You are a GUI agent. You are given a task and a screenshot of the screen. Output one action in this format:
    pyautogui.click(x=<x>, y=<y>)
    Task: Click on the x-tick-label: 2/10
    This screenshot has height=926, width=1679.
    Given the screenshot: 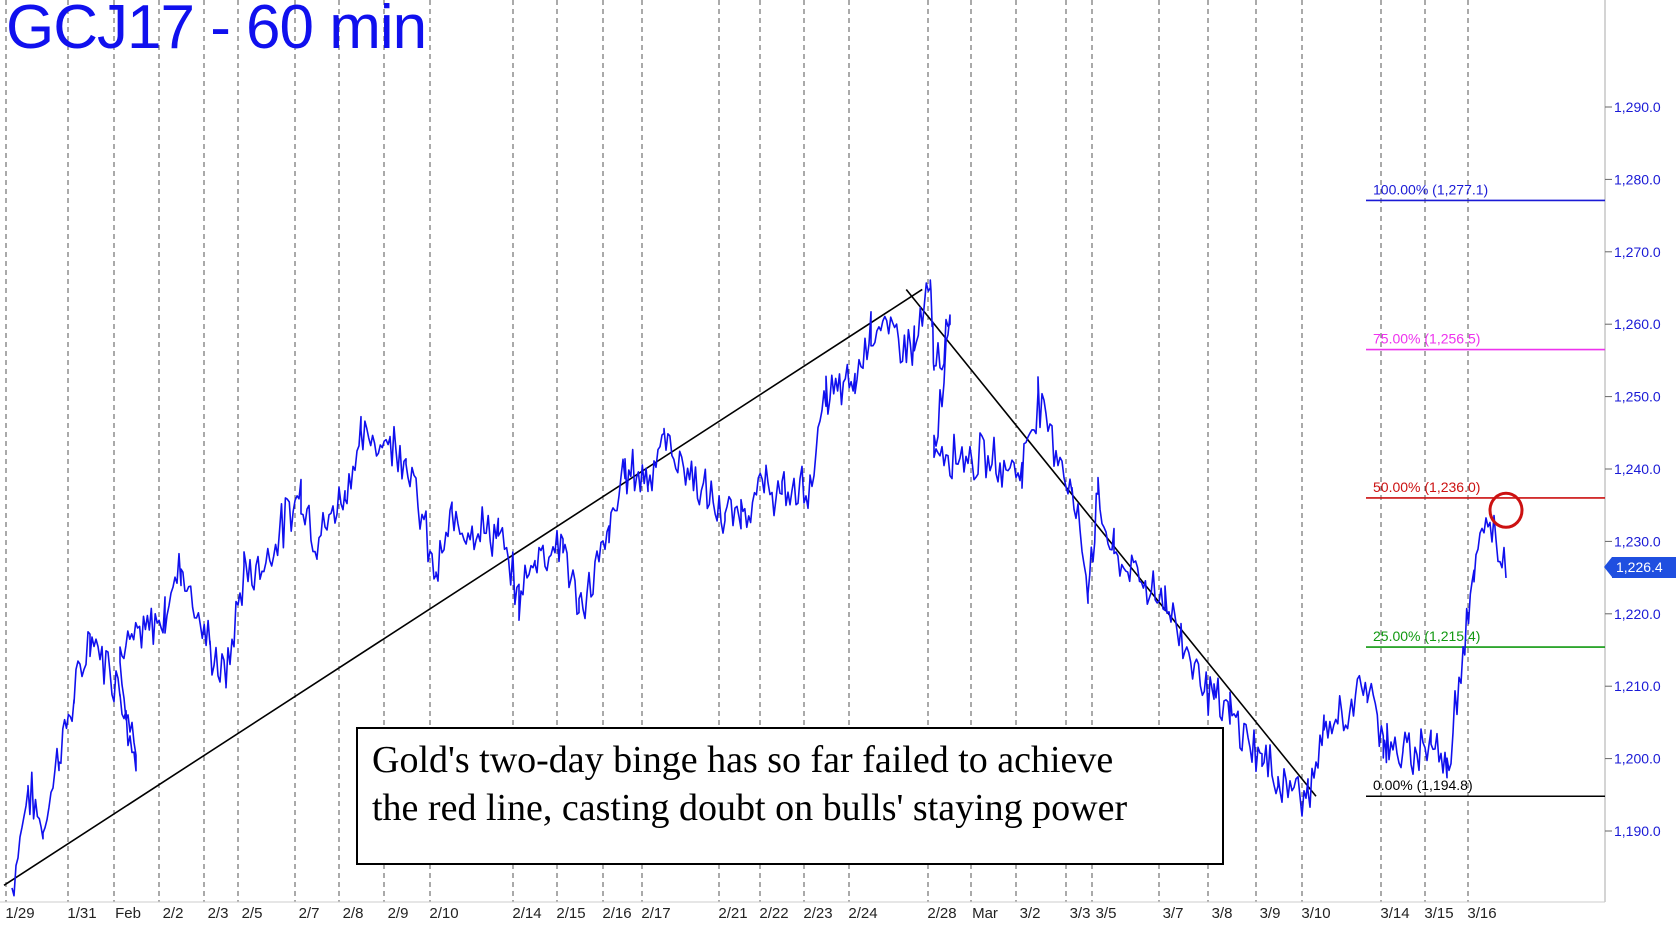 What is the action you would take?
    pyautogui.click(x=443, y=913)
    